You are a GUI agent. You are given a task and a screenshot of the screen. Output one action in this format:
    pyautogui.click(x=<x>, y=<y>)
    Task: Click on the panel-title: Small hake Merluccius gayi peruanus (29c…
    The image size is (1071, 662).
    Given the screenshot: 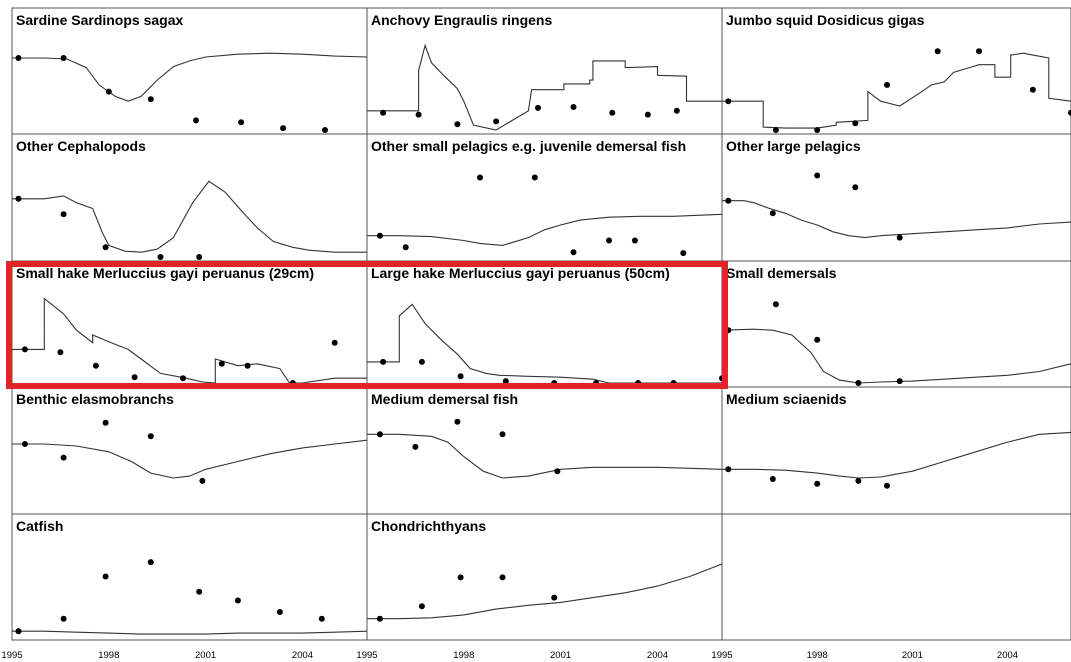 What is the action you would take?
    pyautogui.click(x=165, y=273)
    